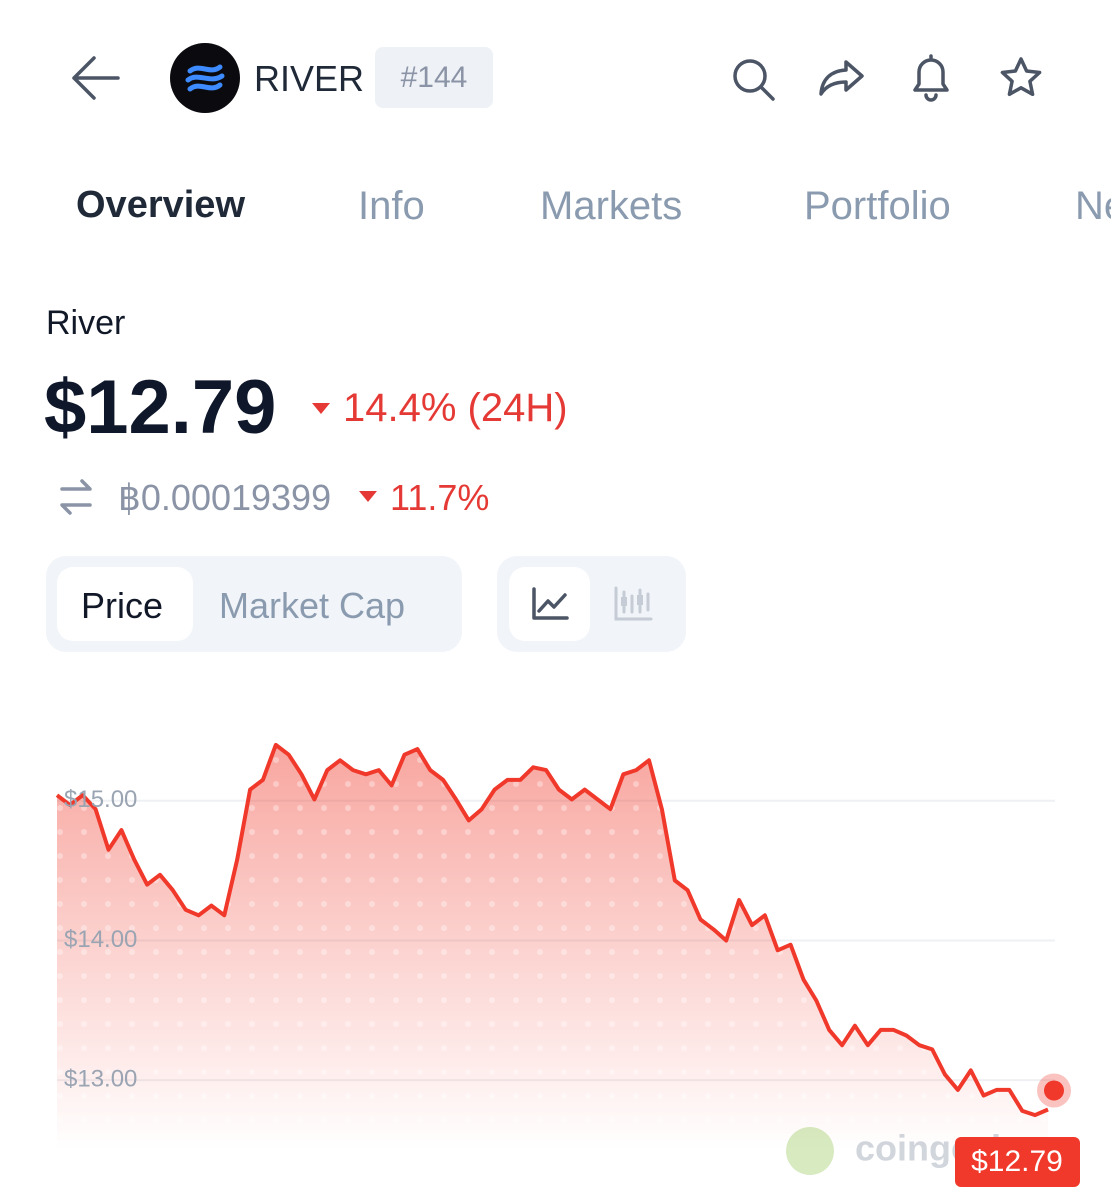  What do you see at coordinates (1021, 78) in the screenshot?
I see `favorite-icon` at bounding box center [1021, 78].